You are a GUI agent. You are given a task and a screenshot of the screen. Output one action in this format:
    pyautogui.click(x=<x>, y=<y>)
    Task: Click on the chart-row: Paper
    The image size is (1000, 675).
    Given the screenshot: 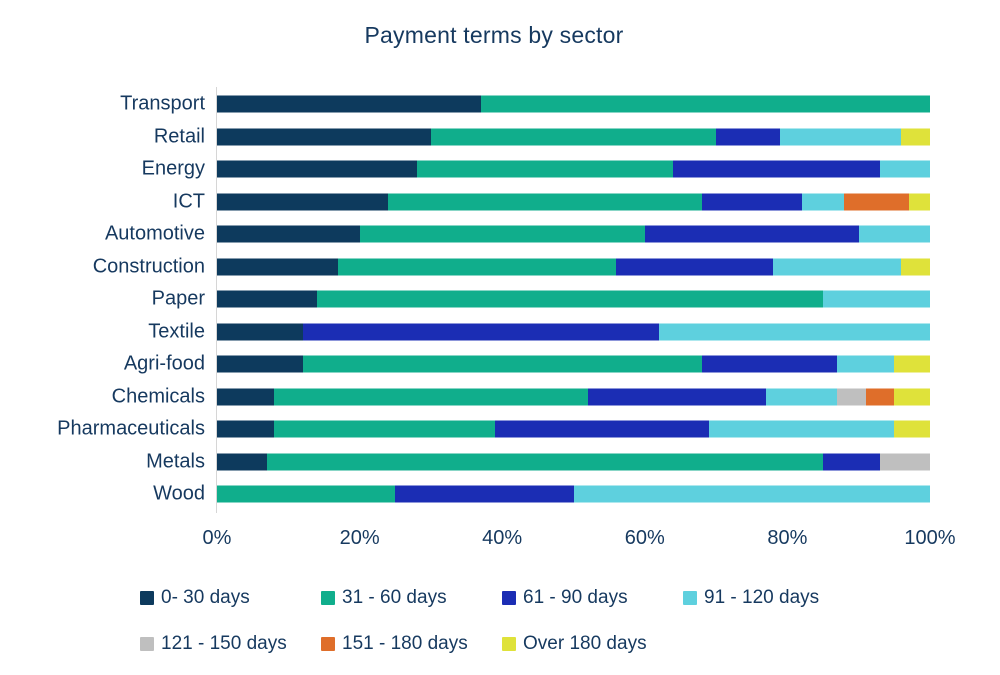 What is the action you would take?
    pyautogui.click(x=500, y=299)
    